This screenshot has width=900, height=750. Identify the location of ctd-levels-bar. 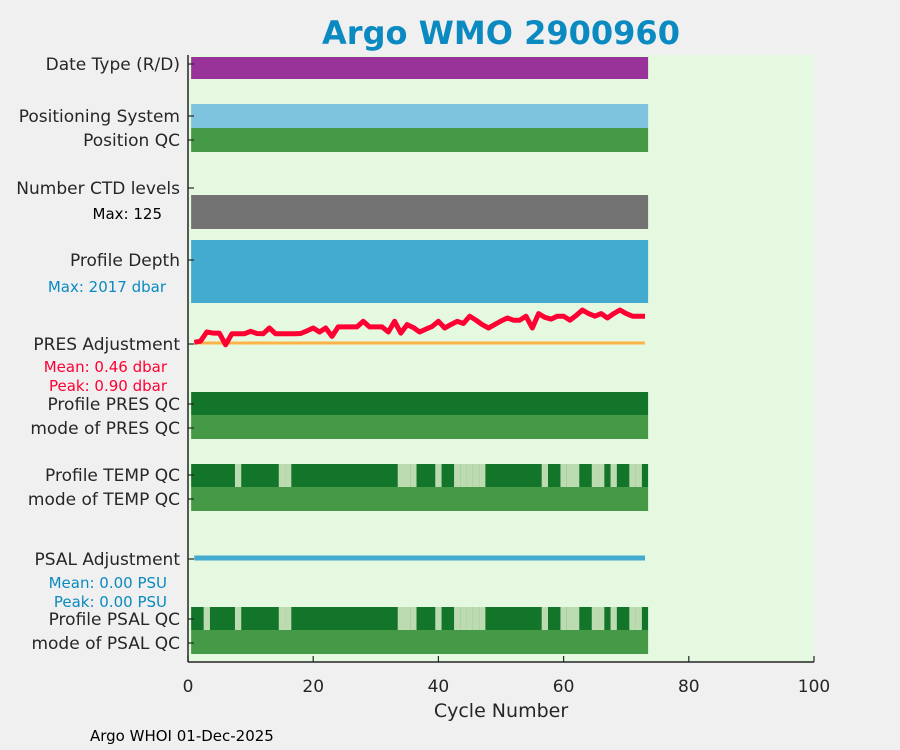
(420, 212).